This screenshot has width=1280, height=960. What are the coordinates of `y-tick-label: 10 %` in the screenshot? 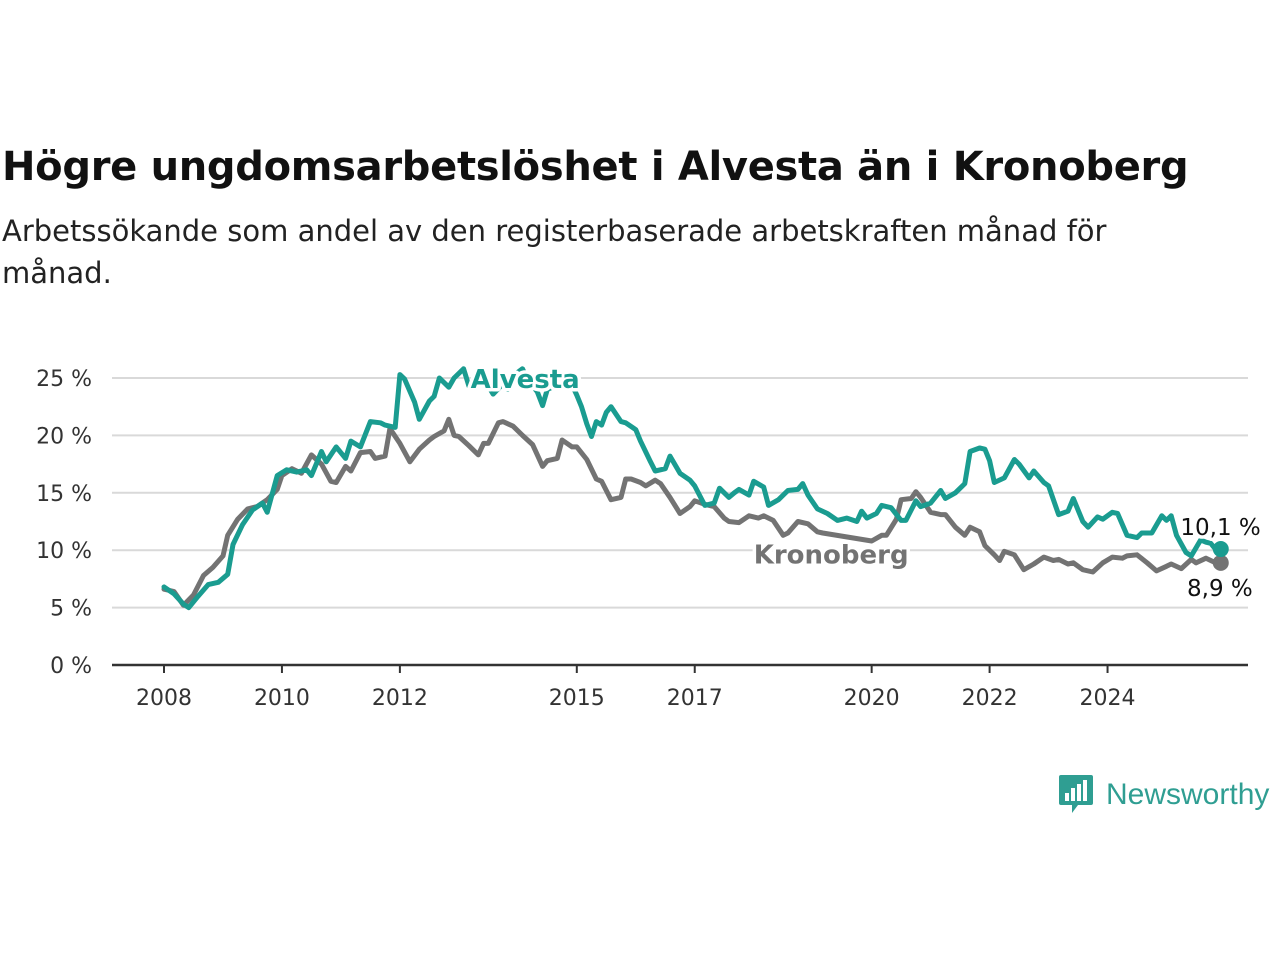 It's located at (64, 551).